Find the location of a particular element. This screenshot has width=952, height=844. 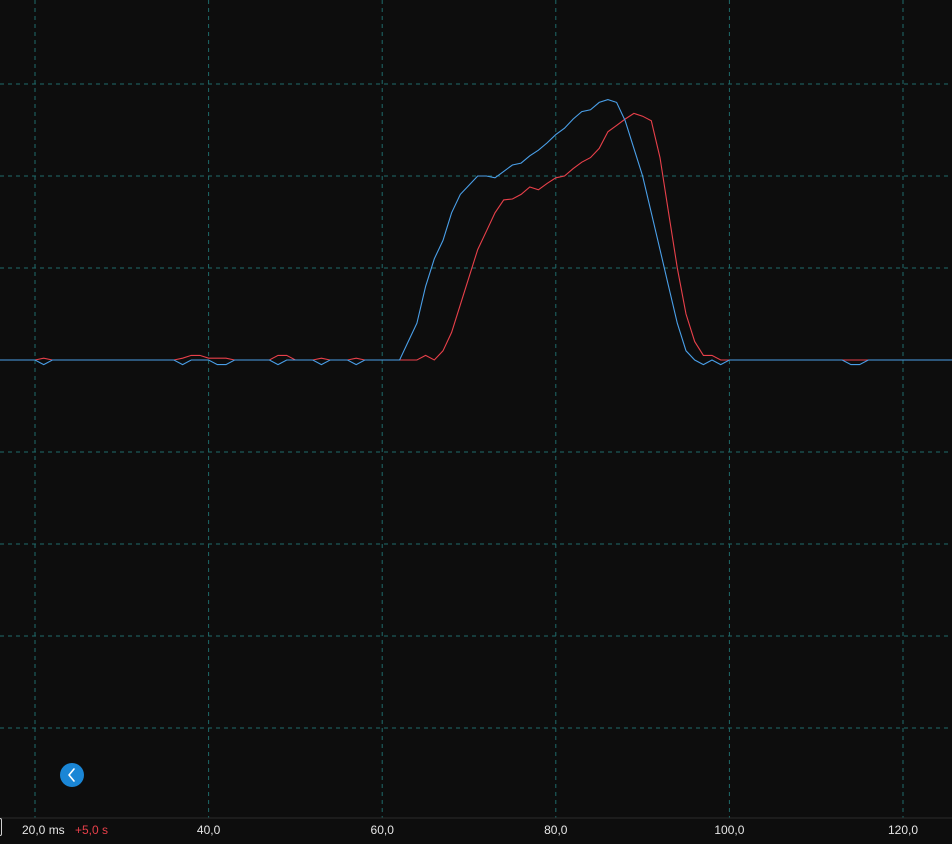

collapse-panel-button is located at coordinates (72, 775).